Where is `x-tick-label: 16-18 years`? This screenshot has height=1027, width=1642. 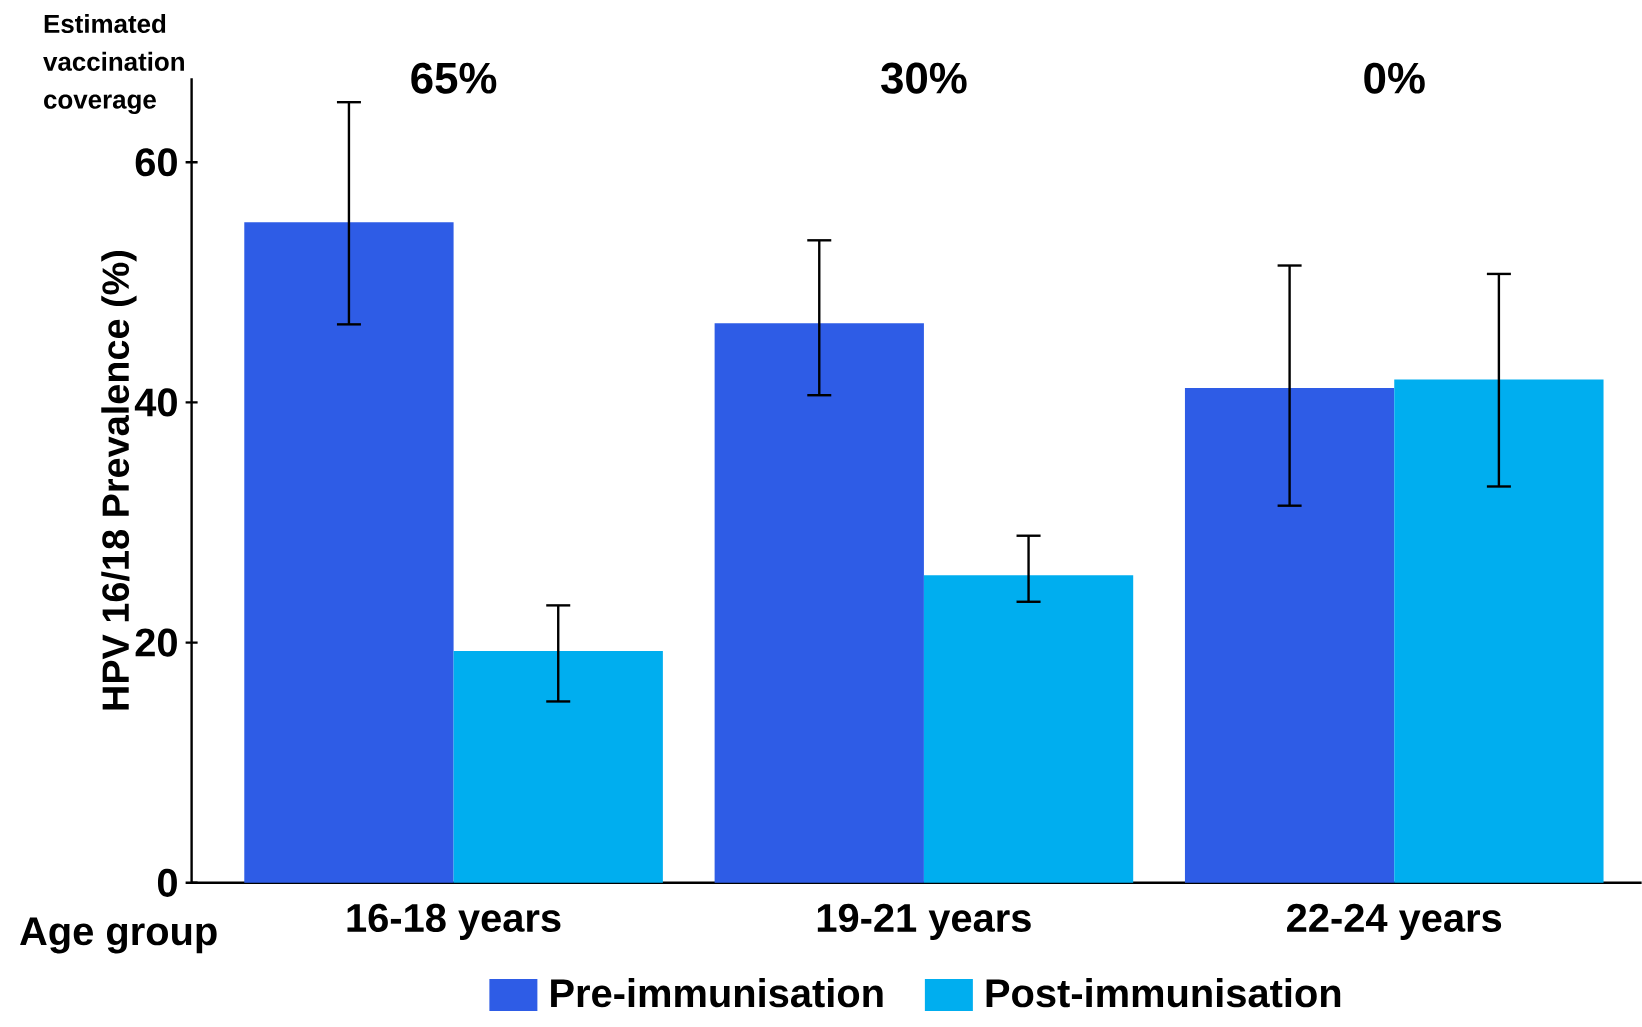 x-tick-label: 16-18 years is located at coordinates (454, 921).